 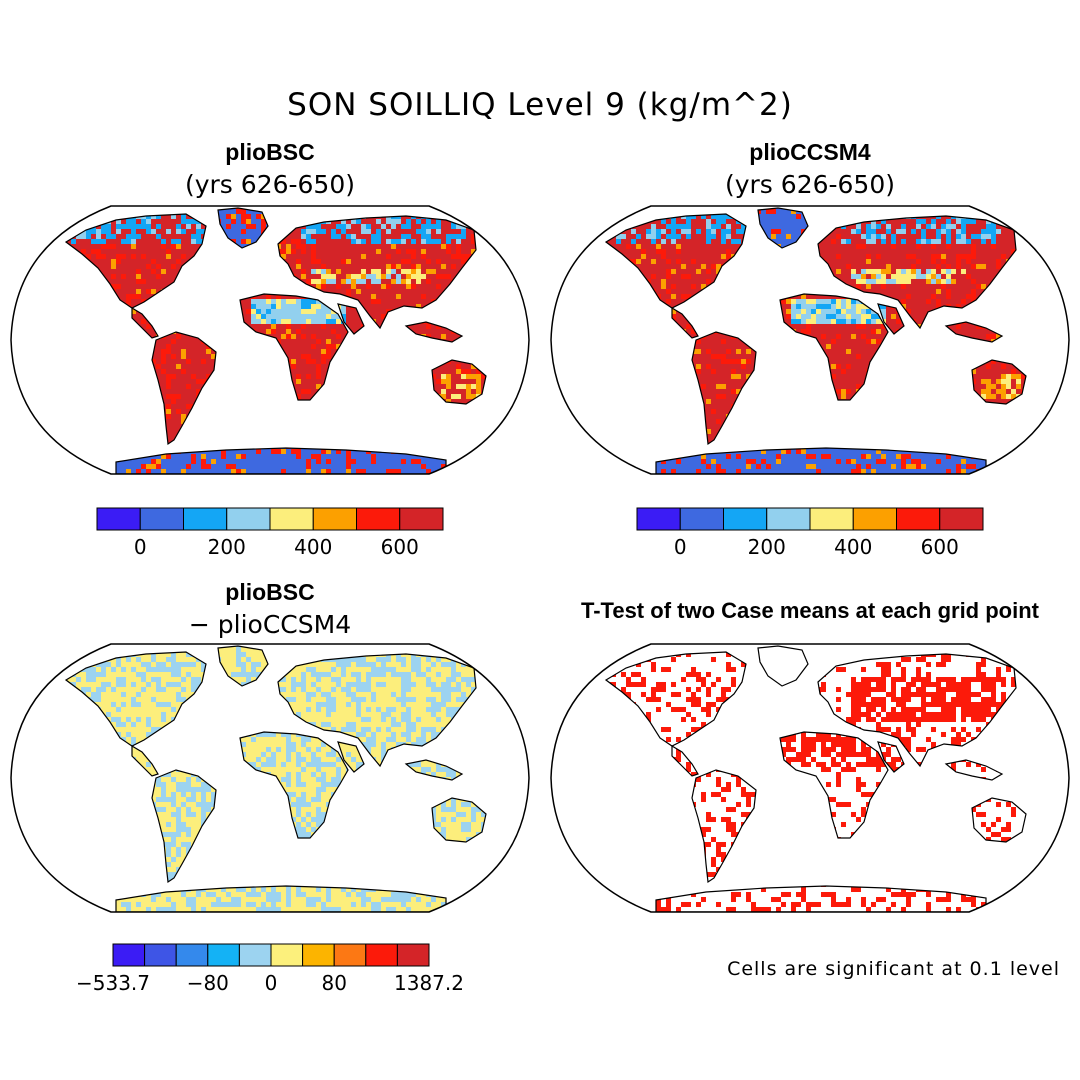 I want to click on land-antarctica, so click(x=281, y=461).